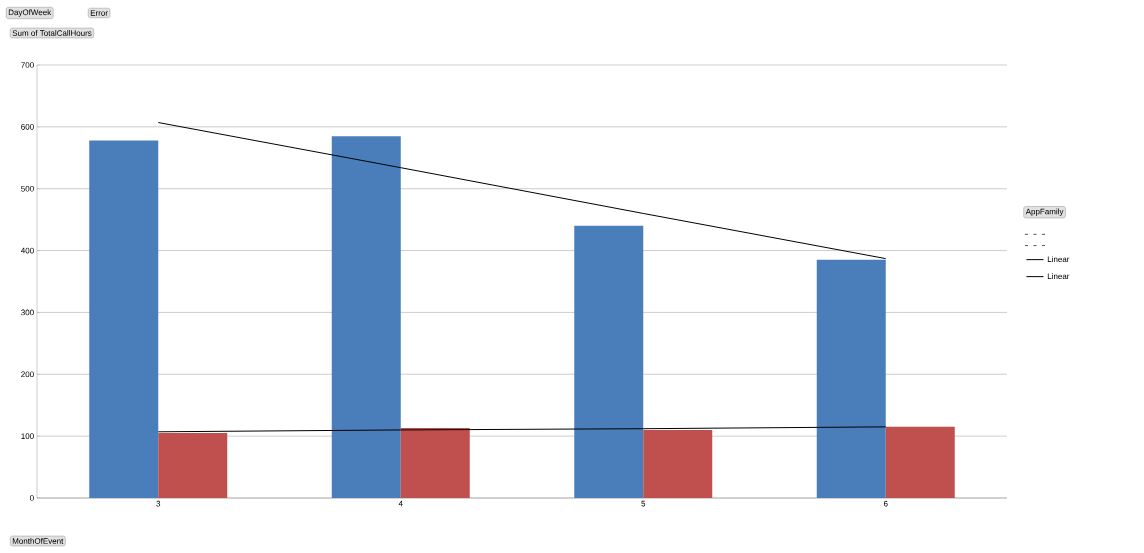 The height and width of the screenshot is (553, 1144). Describe the element at coordinates (1044, 212) in the screenshot. I see `legend-title: AppFamily` at that location.